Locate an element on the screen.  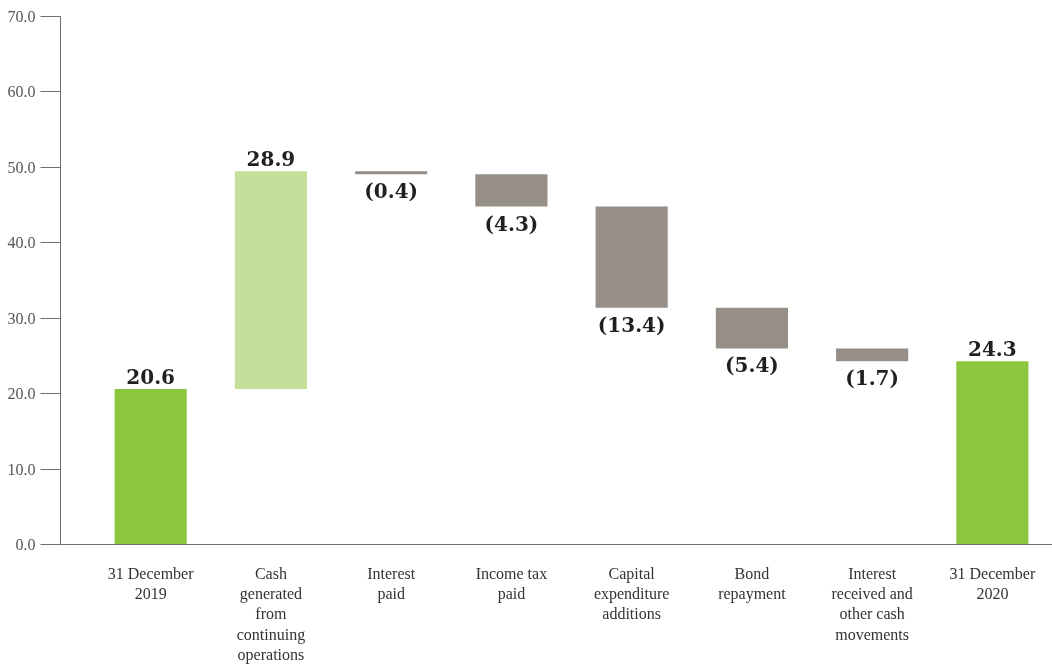
x-tick-label: 31 December 2020 is located at coordinates (992, 583).